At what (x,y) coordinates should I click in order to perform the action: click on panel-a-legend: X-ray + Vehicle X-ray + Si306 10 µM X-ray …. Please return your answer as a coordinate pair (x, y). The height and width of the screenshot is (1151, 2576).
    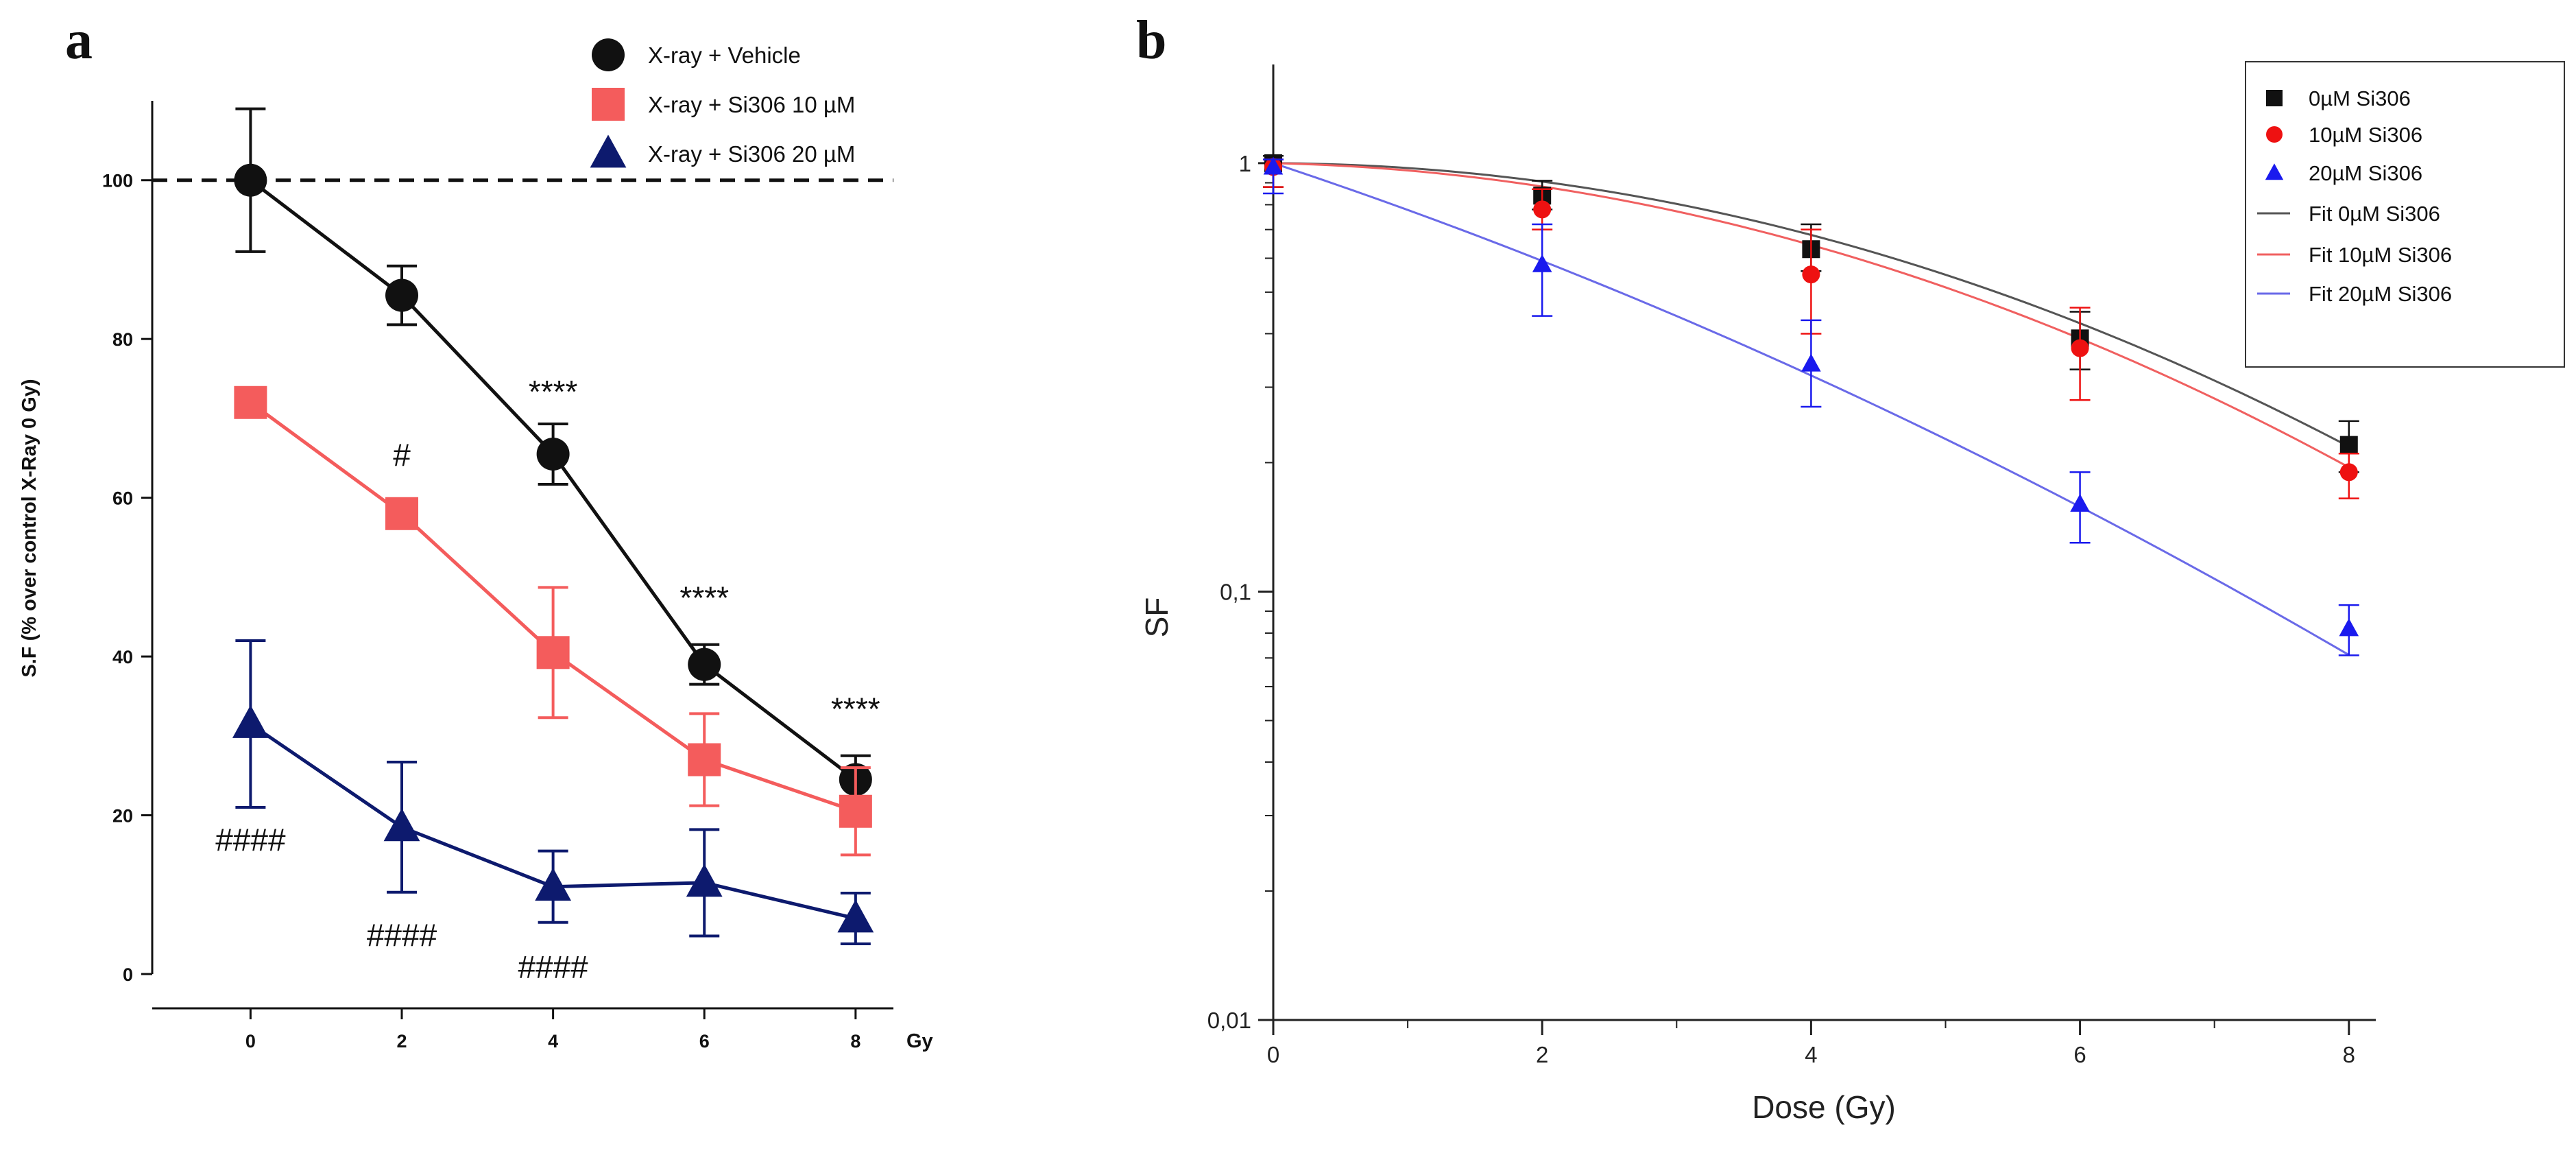
    Looking at the image, I should click on (723, 103).